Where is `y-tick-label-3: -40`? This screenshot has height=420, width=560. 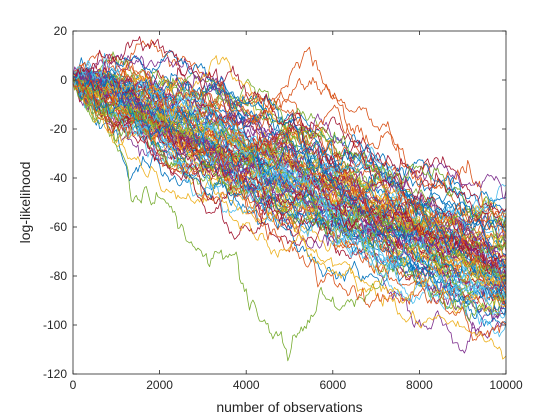
y-tick-label-3: -40 is located at coordinates (59, 178).